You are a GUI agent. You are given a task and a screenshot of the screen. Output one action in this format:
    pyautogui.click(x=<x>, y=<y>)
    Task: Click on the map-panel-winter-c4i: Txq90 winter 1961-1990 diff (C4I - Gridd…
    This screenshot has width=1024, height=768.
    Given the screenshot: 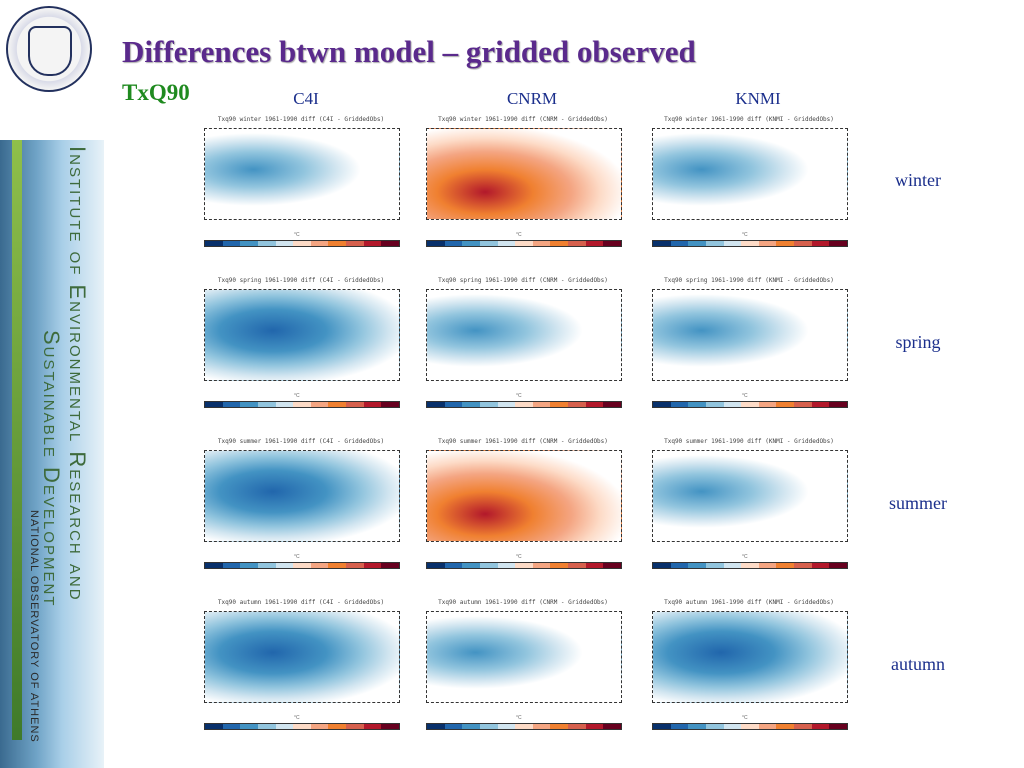 What is the action you would take?
    pyautogui.click(x=301, y=187)
    